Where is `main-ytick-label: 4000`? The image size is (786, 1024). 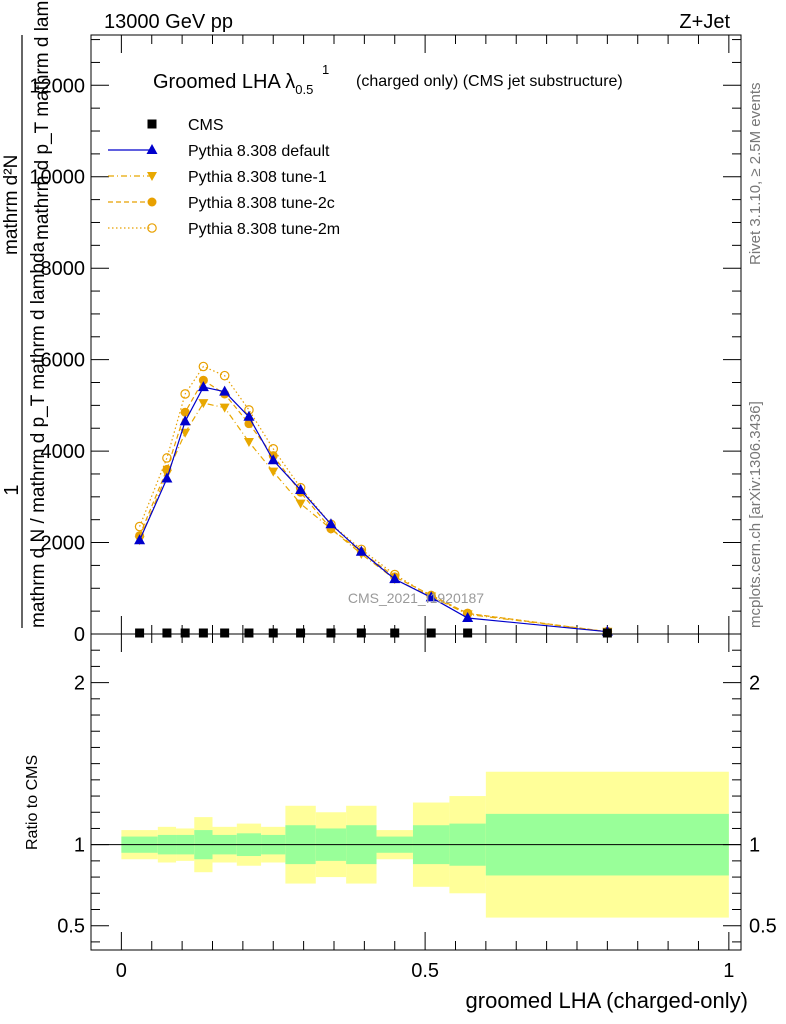 main-ytick-label: 4000 is located at coordinates (63, 452).